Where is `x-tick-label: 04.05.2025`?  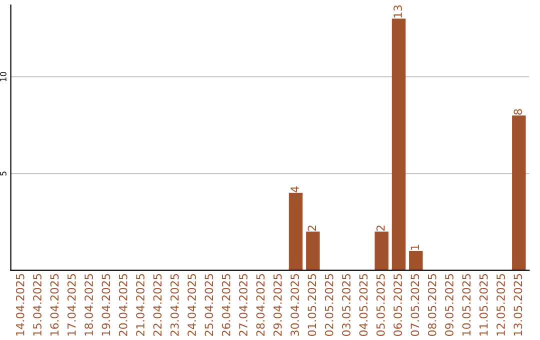 x-tick-label: 04.05.2025 is located at coordinates (363, 305).